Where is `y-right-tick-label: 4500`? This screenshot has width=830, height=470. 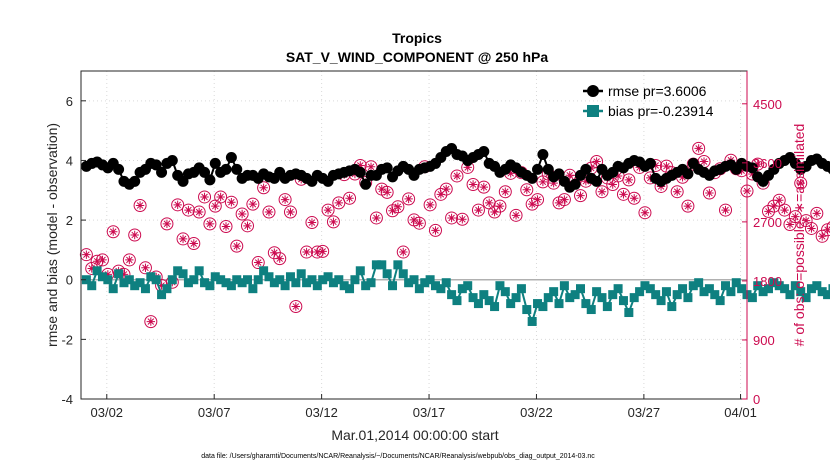 y-right-tick-label: 4500 is located at coordinates (767, 104).